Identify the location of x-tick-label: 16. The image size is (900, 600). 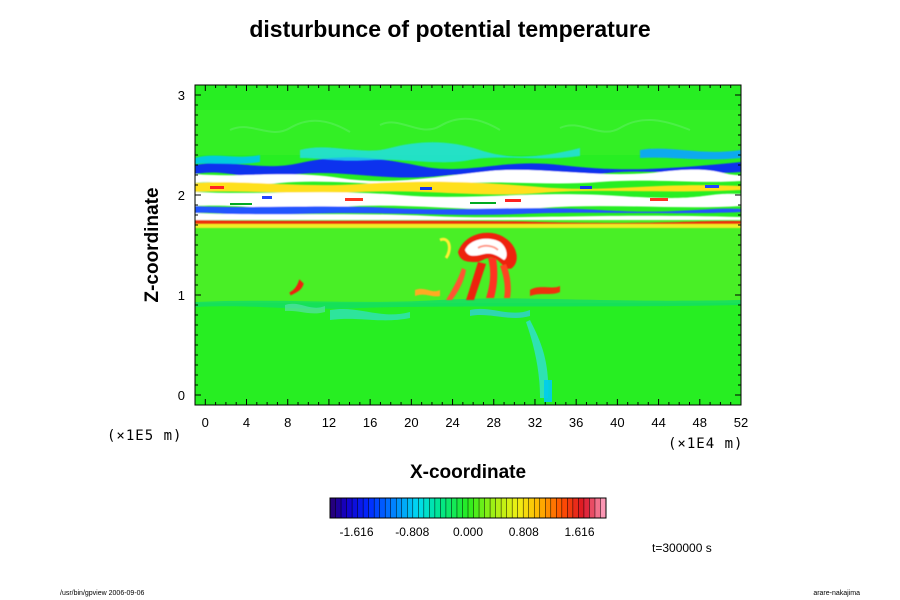
(370, 422).